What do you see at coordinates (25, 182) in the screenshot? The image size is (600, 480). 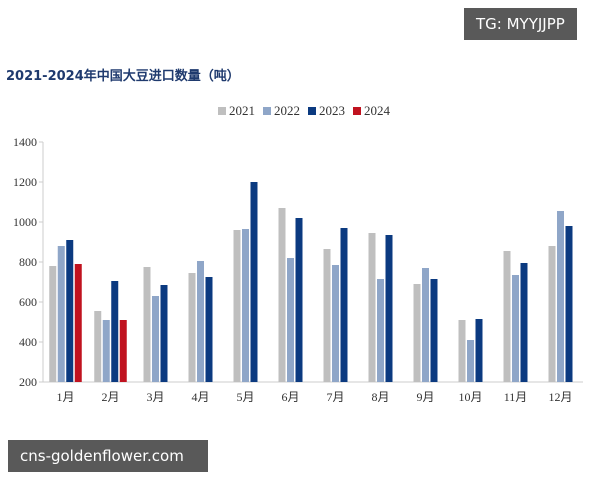 I see `y-tick-label: 1200` at bounding box center [25, 182].